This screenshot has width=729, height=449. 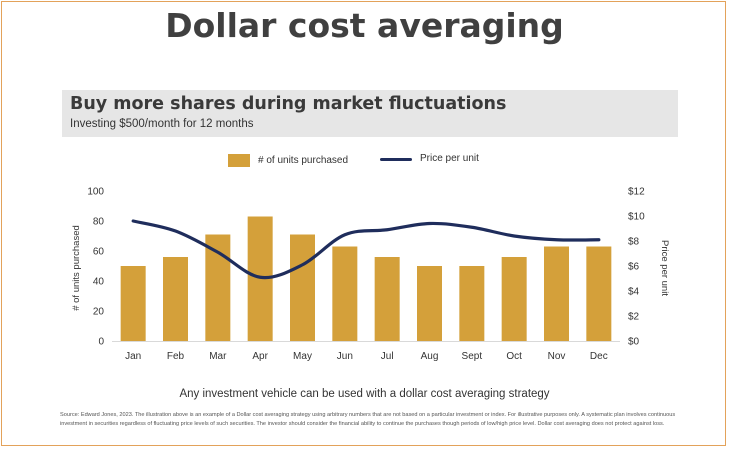 I want to click on bar-aug, so click(x=429, y=303).